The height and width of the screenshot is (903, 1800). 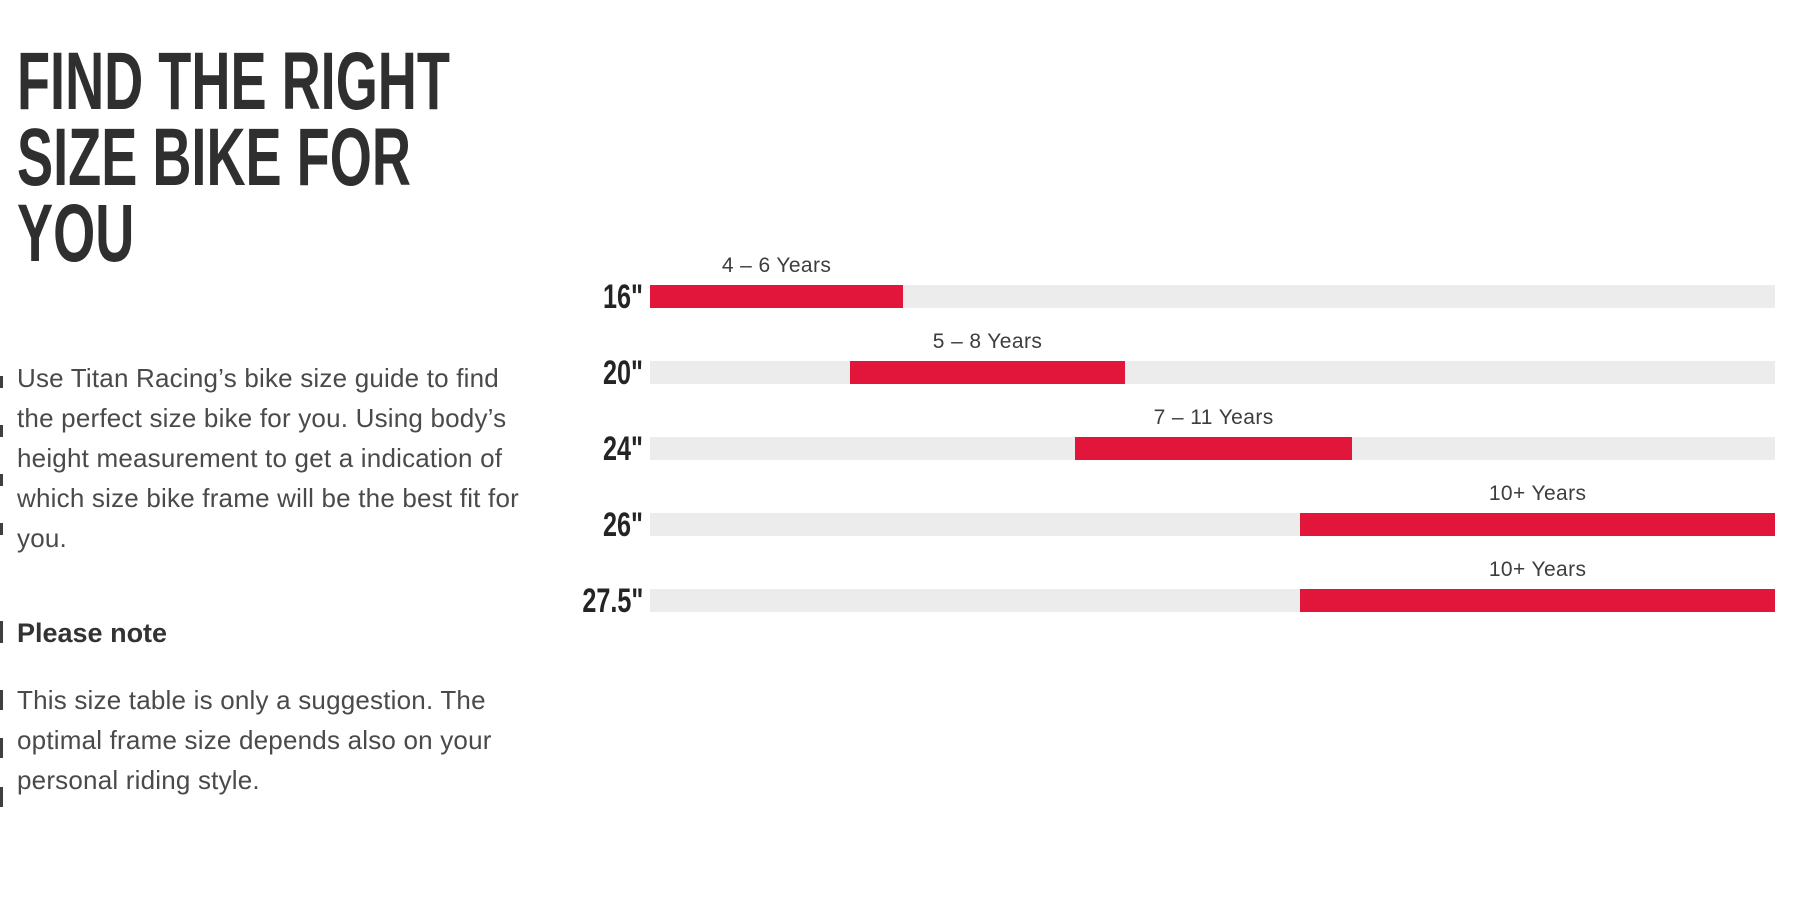 What do you see at coordinates (623, 448) in the screenshot?
I see `wheel-size-label: 24"` at bounding box center [623, 448].